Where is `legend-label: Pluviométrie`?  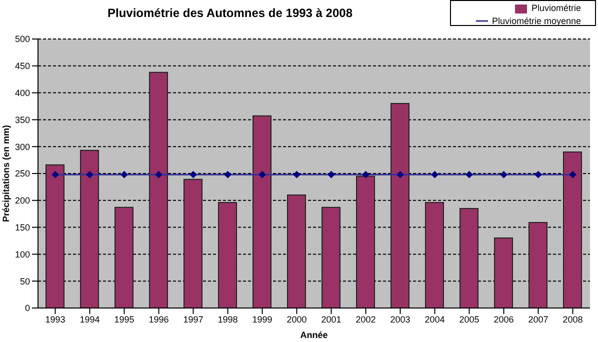
legend-label: Pluviométrie is located at coordinates (556, 8).